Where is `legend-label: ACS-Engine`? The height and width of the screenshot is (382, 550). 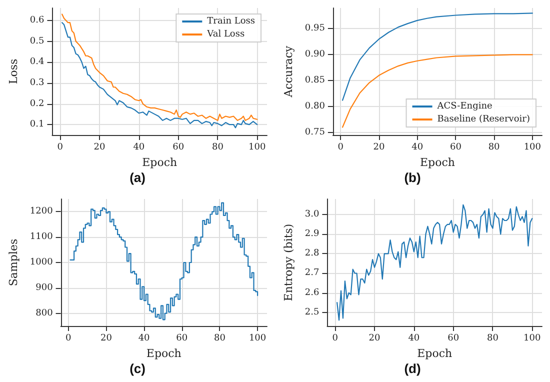
legend-label: ACS-Engine is located at coordinates (464, 107).